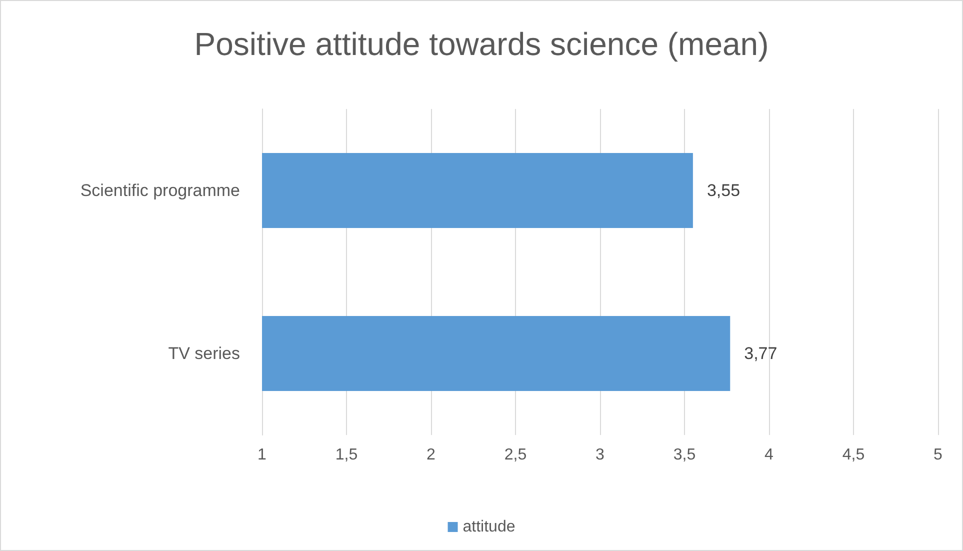  Describe the element at coordinates (431, 455) in the screenshot. I see `x-tick-label: 2` at that location.